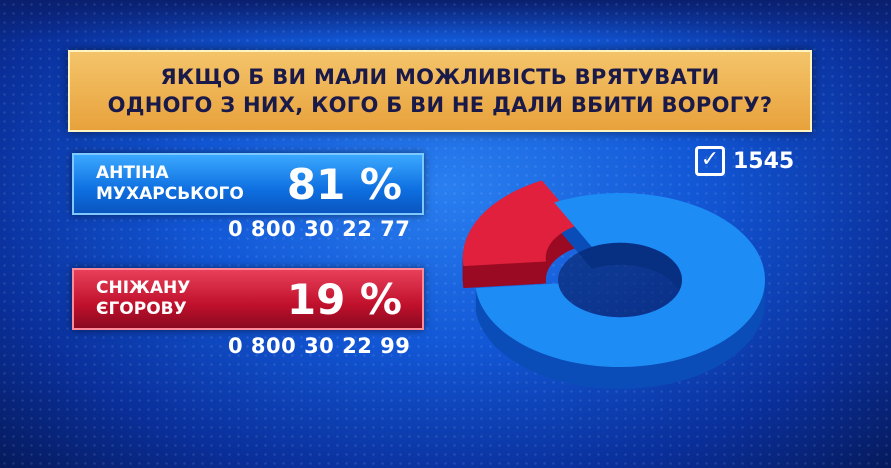  What do you see at coordinates (170, 194) in the screenshot?
I see `option-1-name-line2: МУХАРСЬКОГО` at bounding box center [170, 194].